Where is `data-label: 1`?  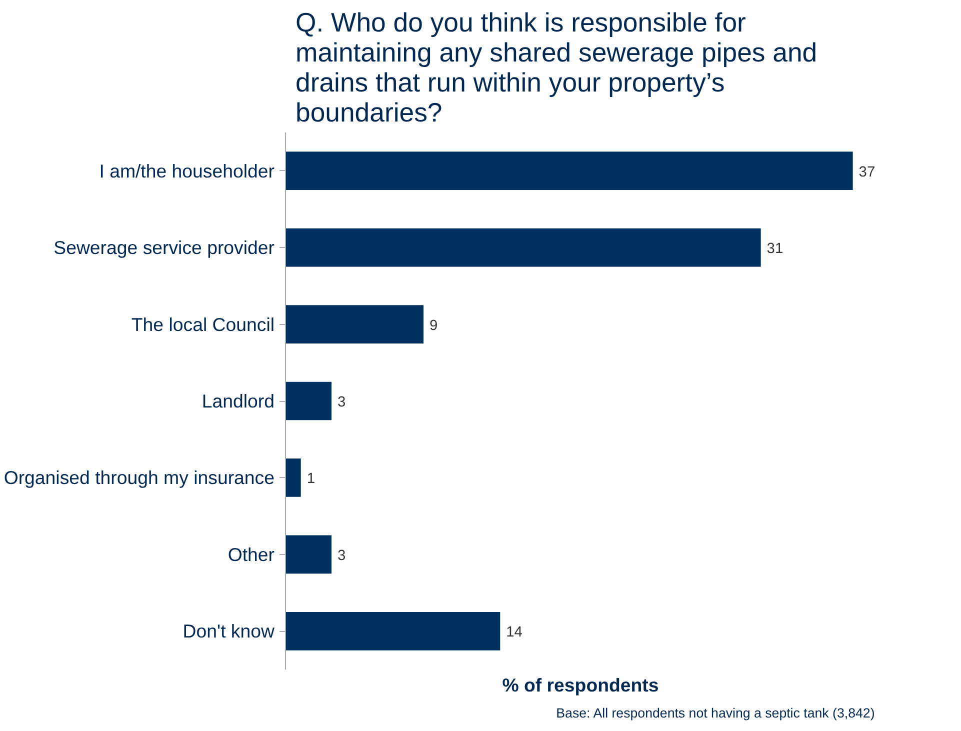
data-label: 1 is located at coordinates (310, 479).